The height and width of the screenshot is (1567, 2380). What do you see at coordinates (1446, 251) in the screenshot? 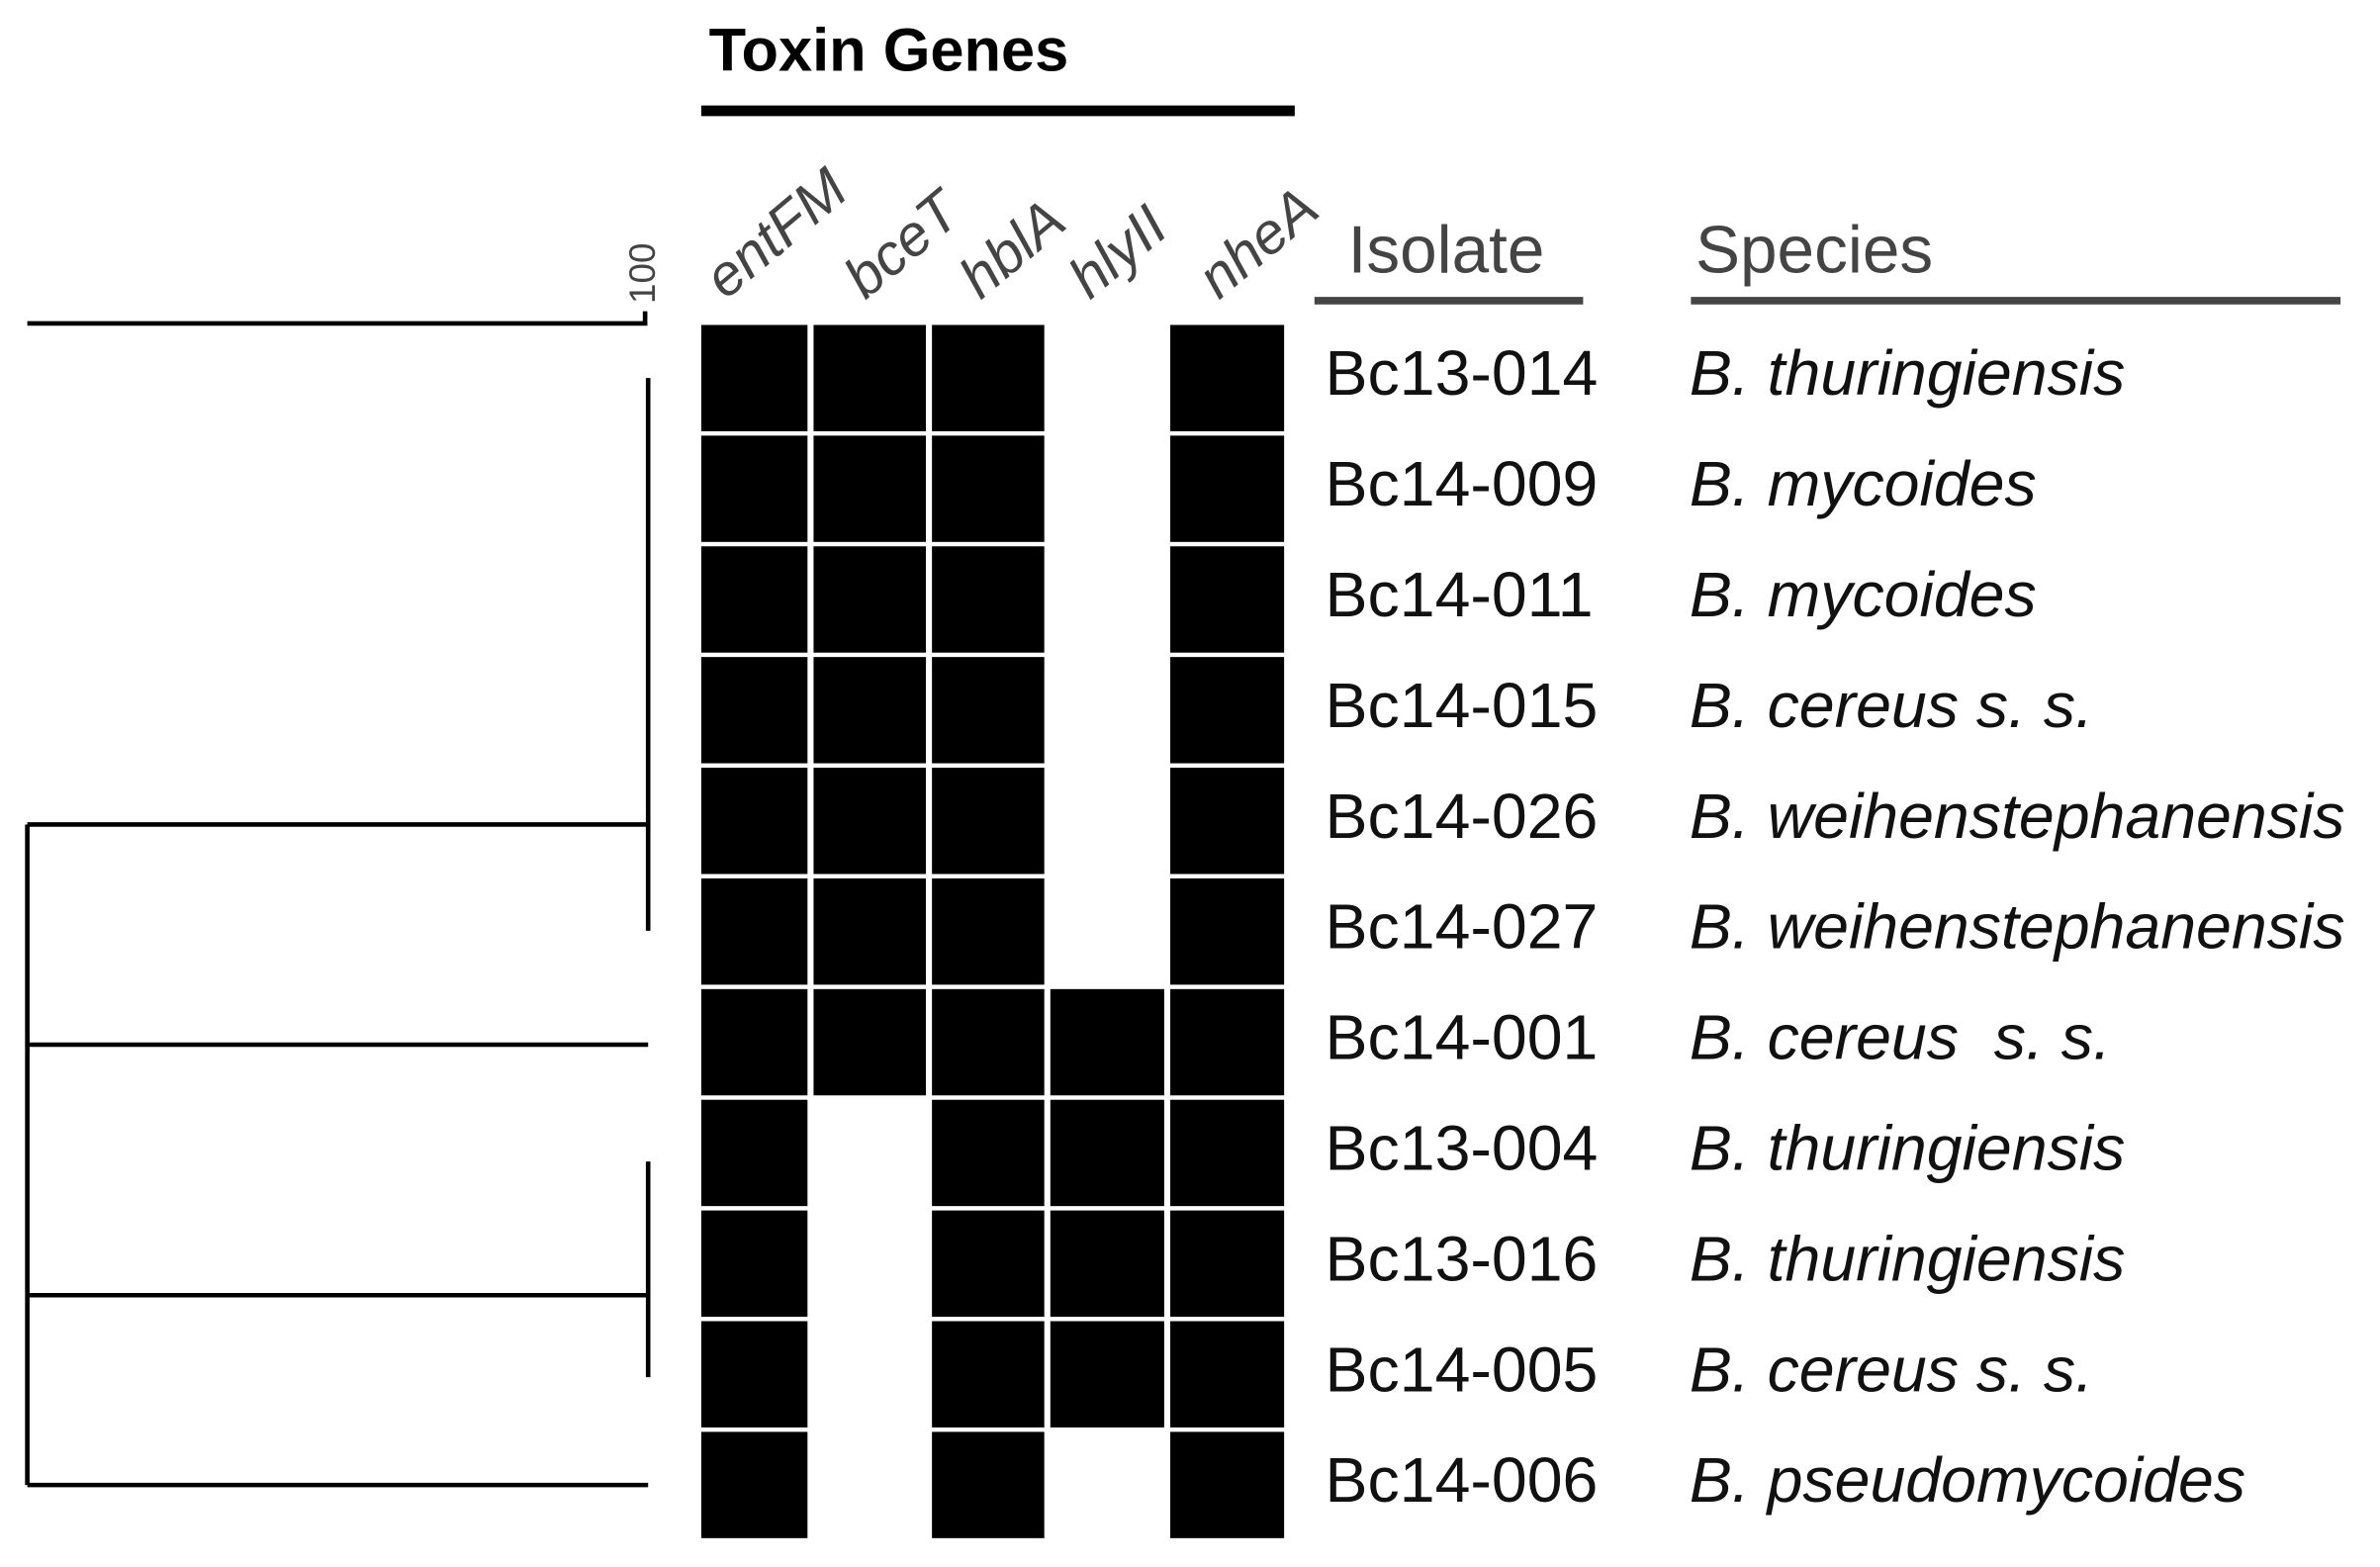
I see `isolate-header: Isolate` at bounding box center [1446, 251].